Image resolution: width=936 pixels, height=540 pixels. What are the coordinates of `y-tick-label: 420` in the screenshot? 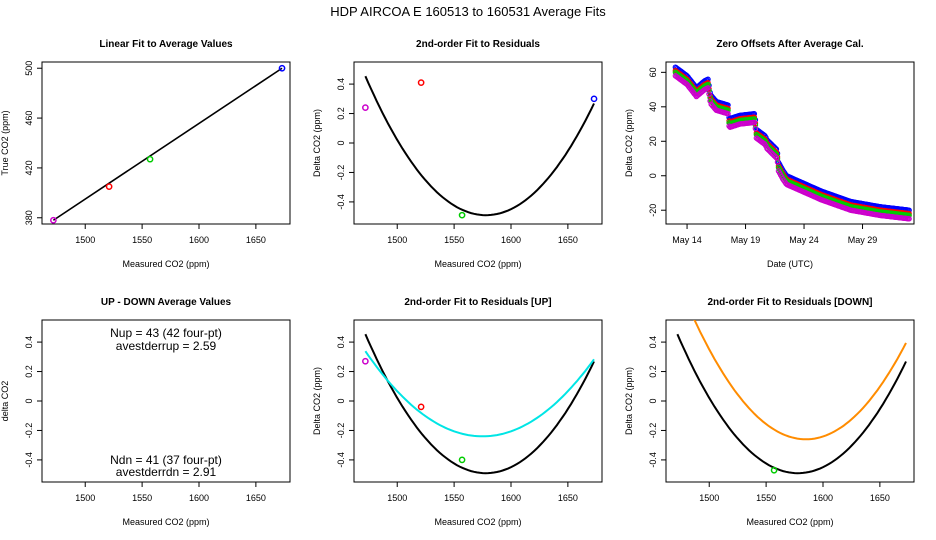 It's located at (29, 167).